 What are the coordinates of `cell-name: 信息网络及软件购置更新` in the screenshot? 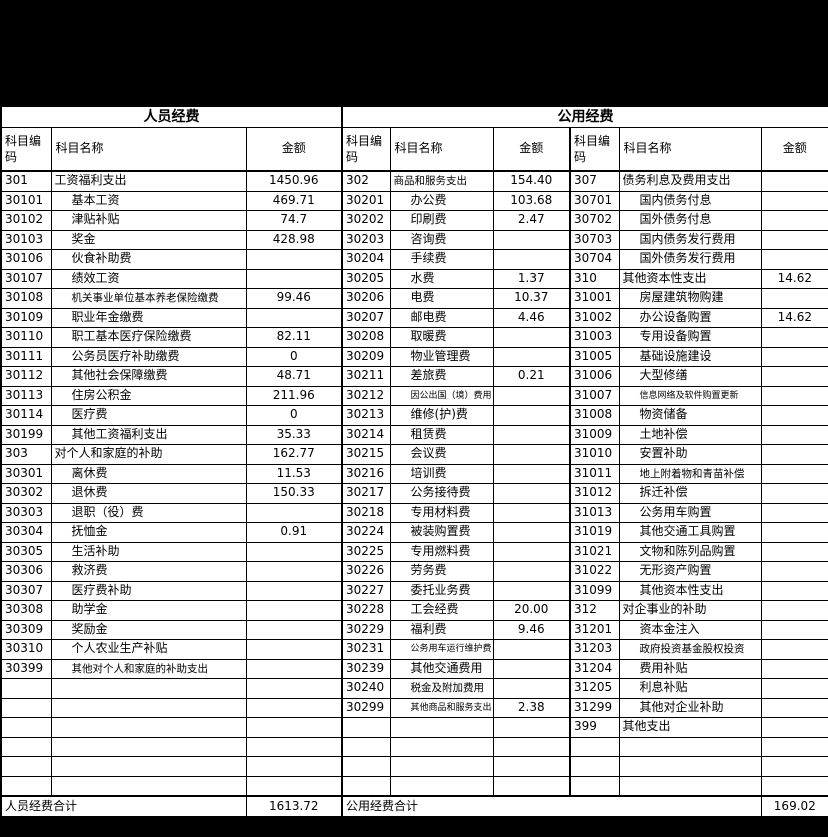 It's located at (690, 395).